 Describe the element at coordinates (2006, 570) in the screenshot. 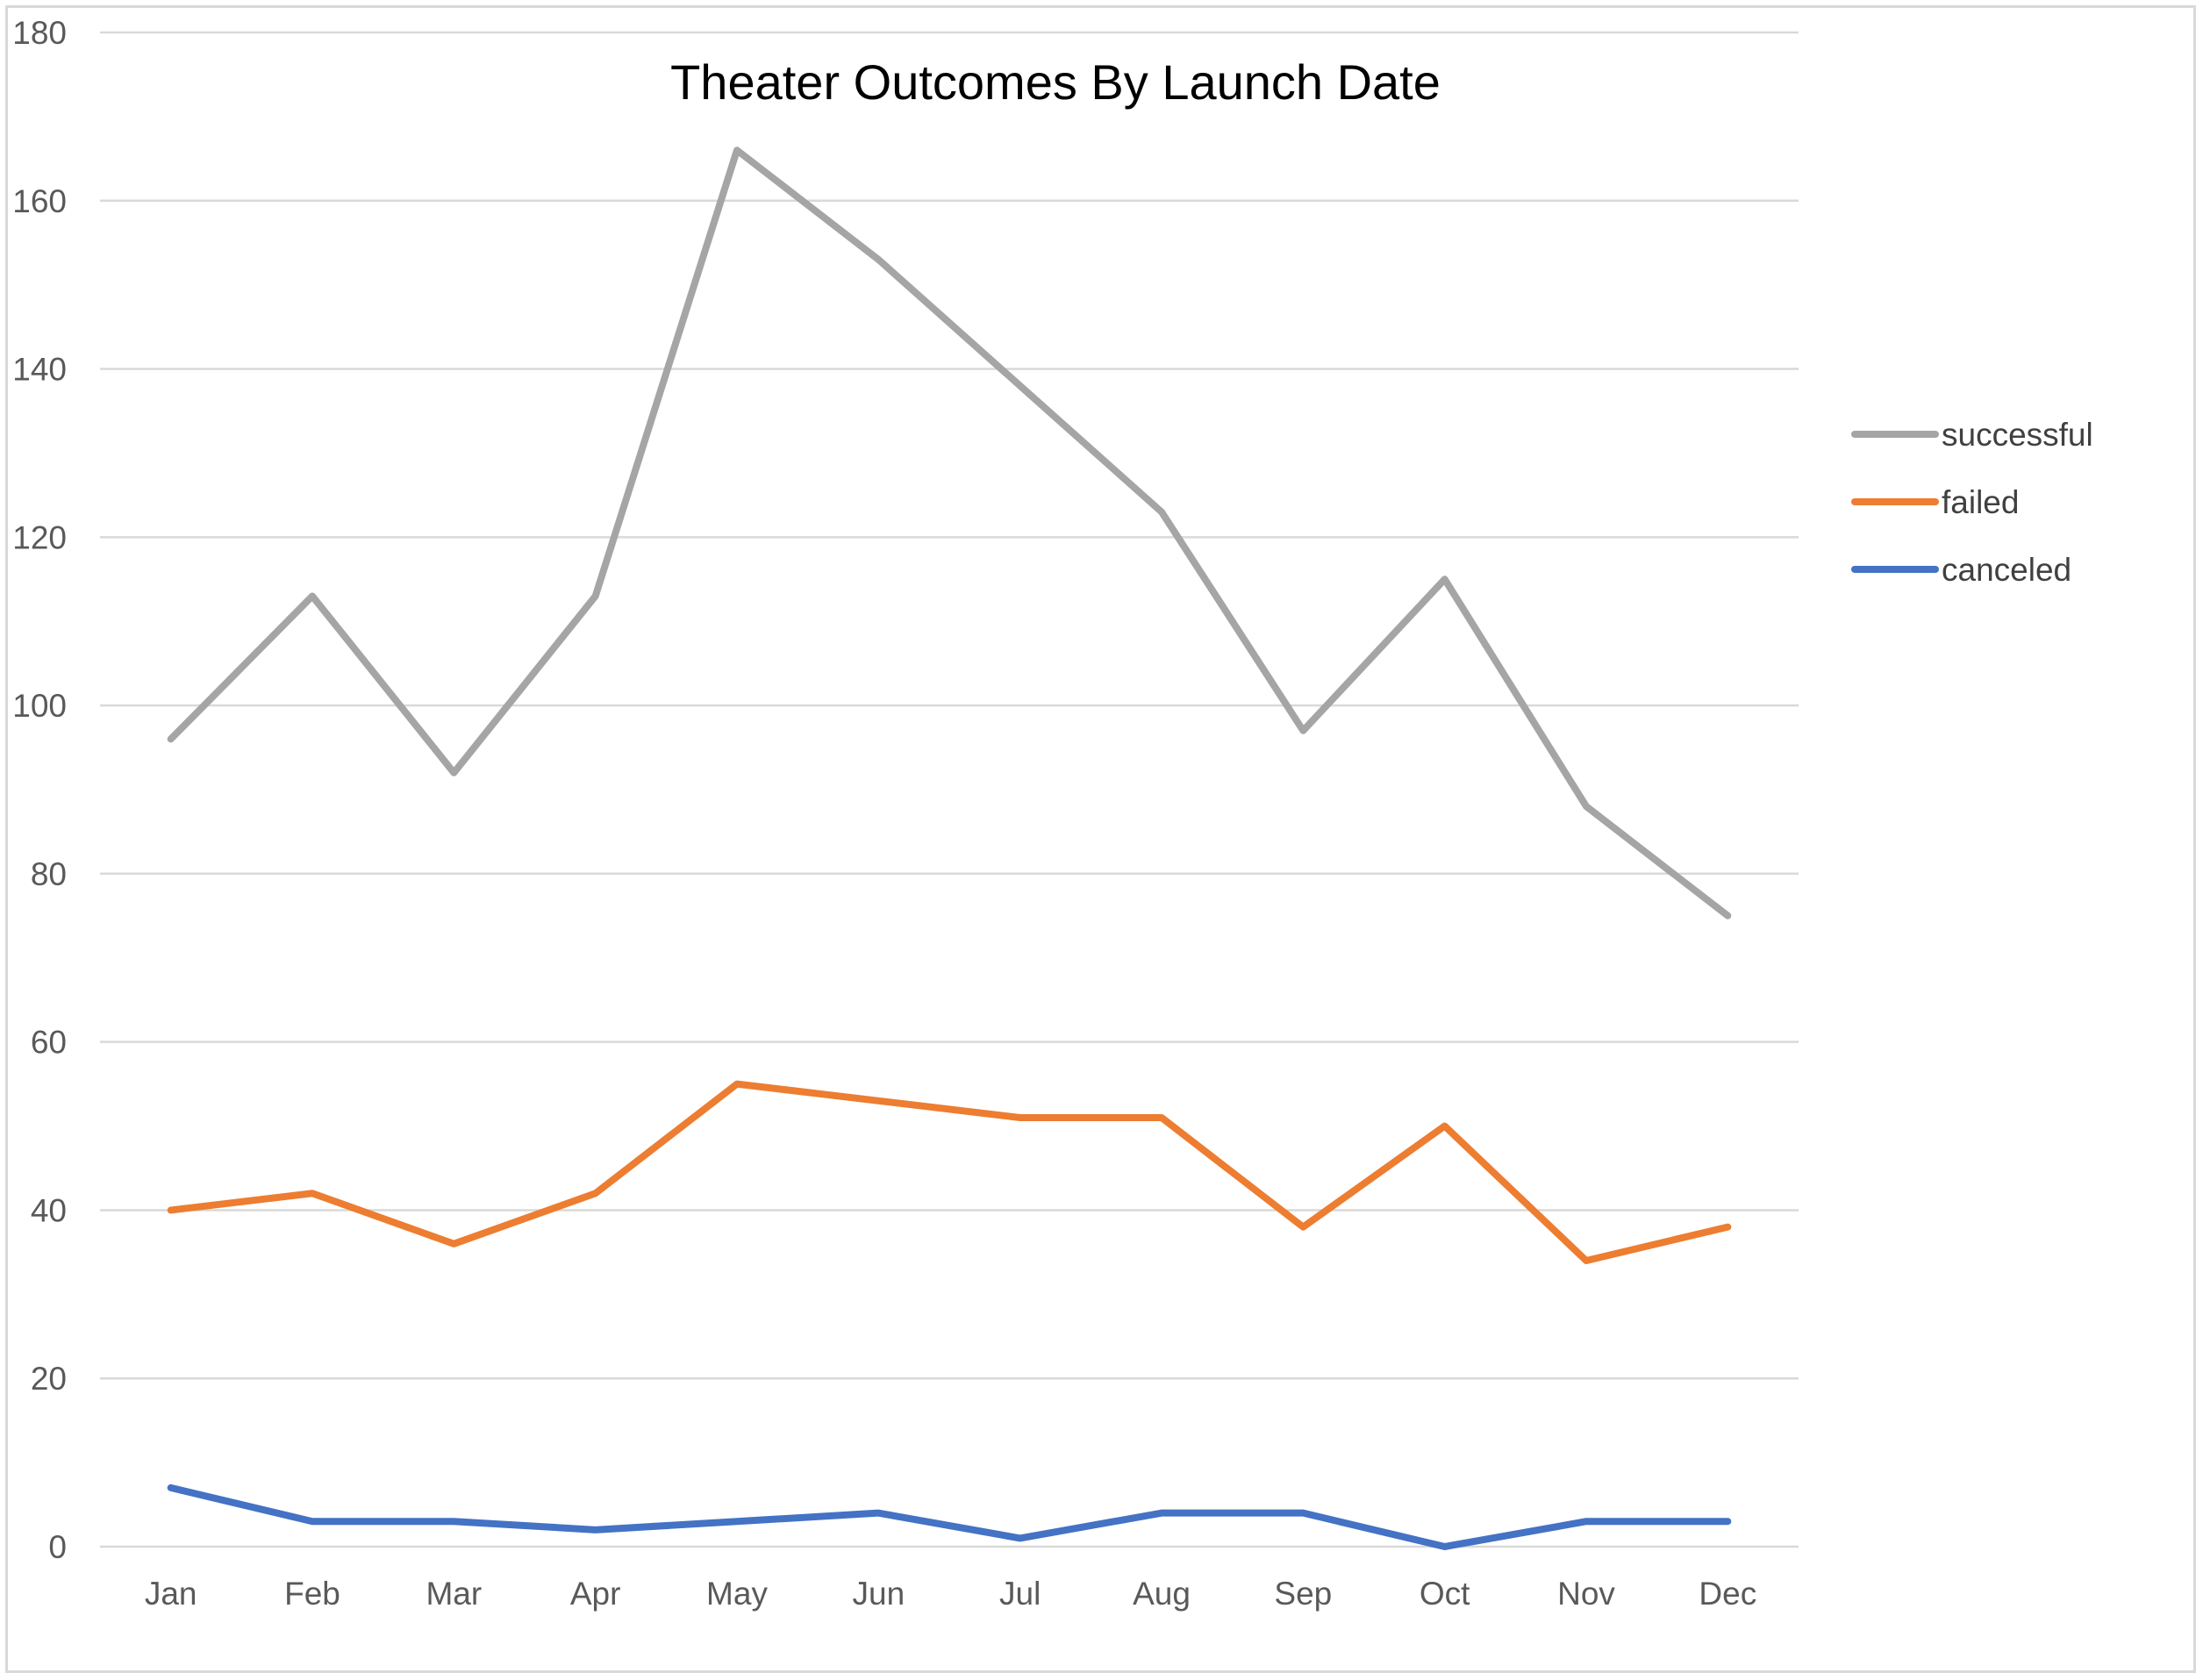

I see `legend-label: canceled` at that location.